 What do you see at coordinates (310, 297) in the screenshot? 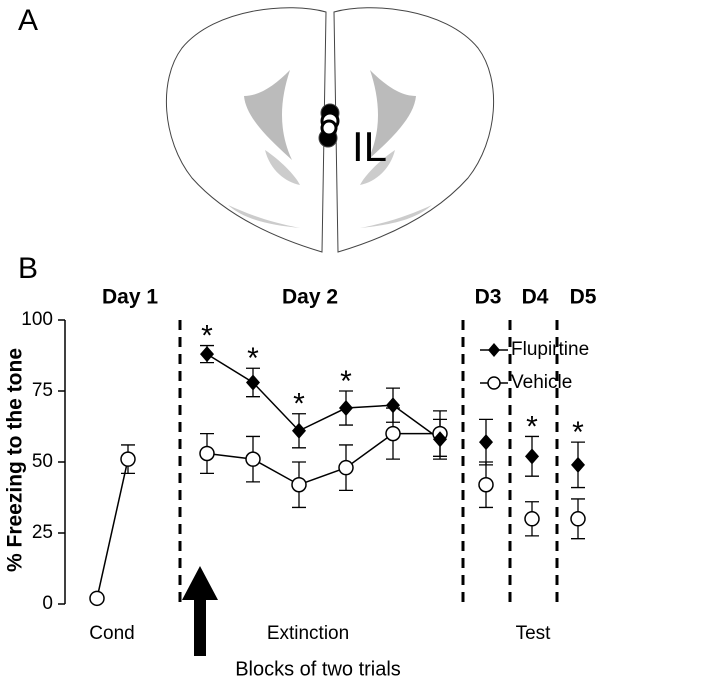
I see `day-label: Day 2` at bounding box center [310, 297].